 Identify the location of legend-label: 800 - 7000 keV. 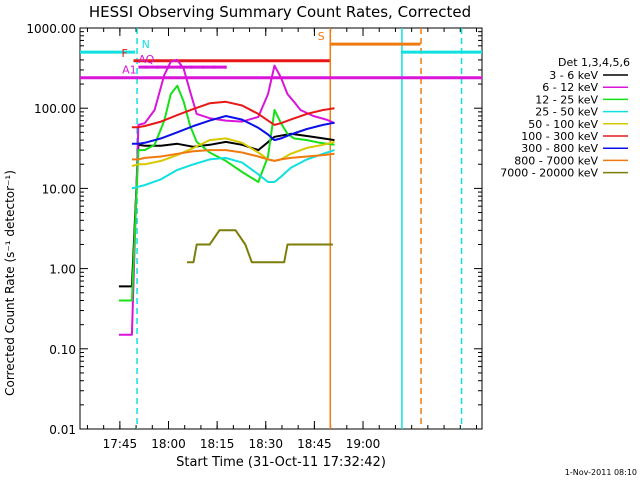
(556, 160).